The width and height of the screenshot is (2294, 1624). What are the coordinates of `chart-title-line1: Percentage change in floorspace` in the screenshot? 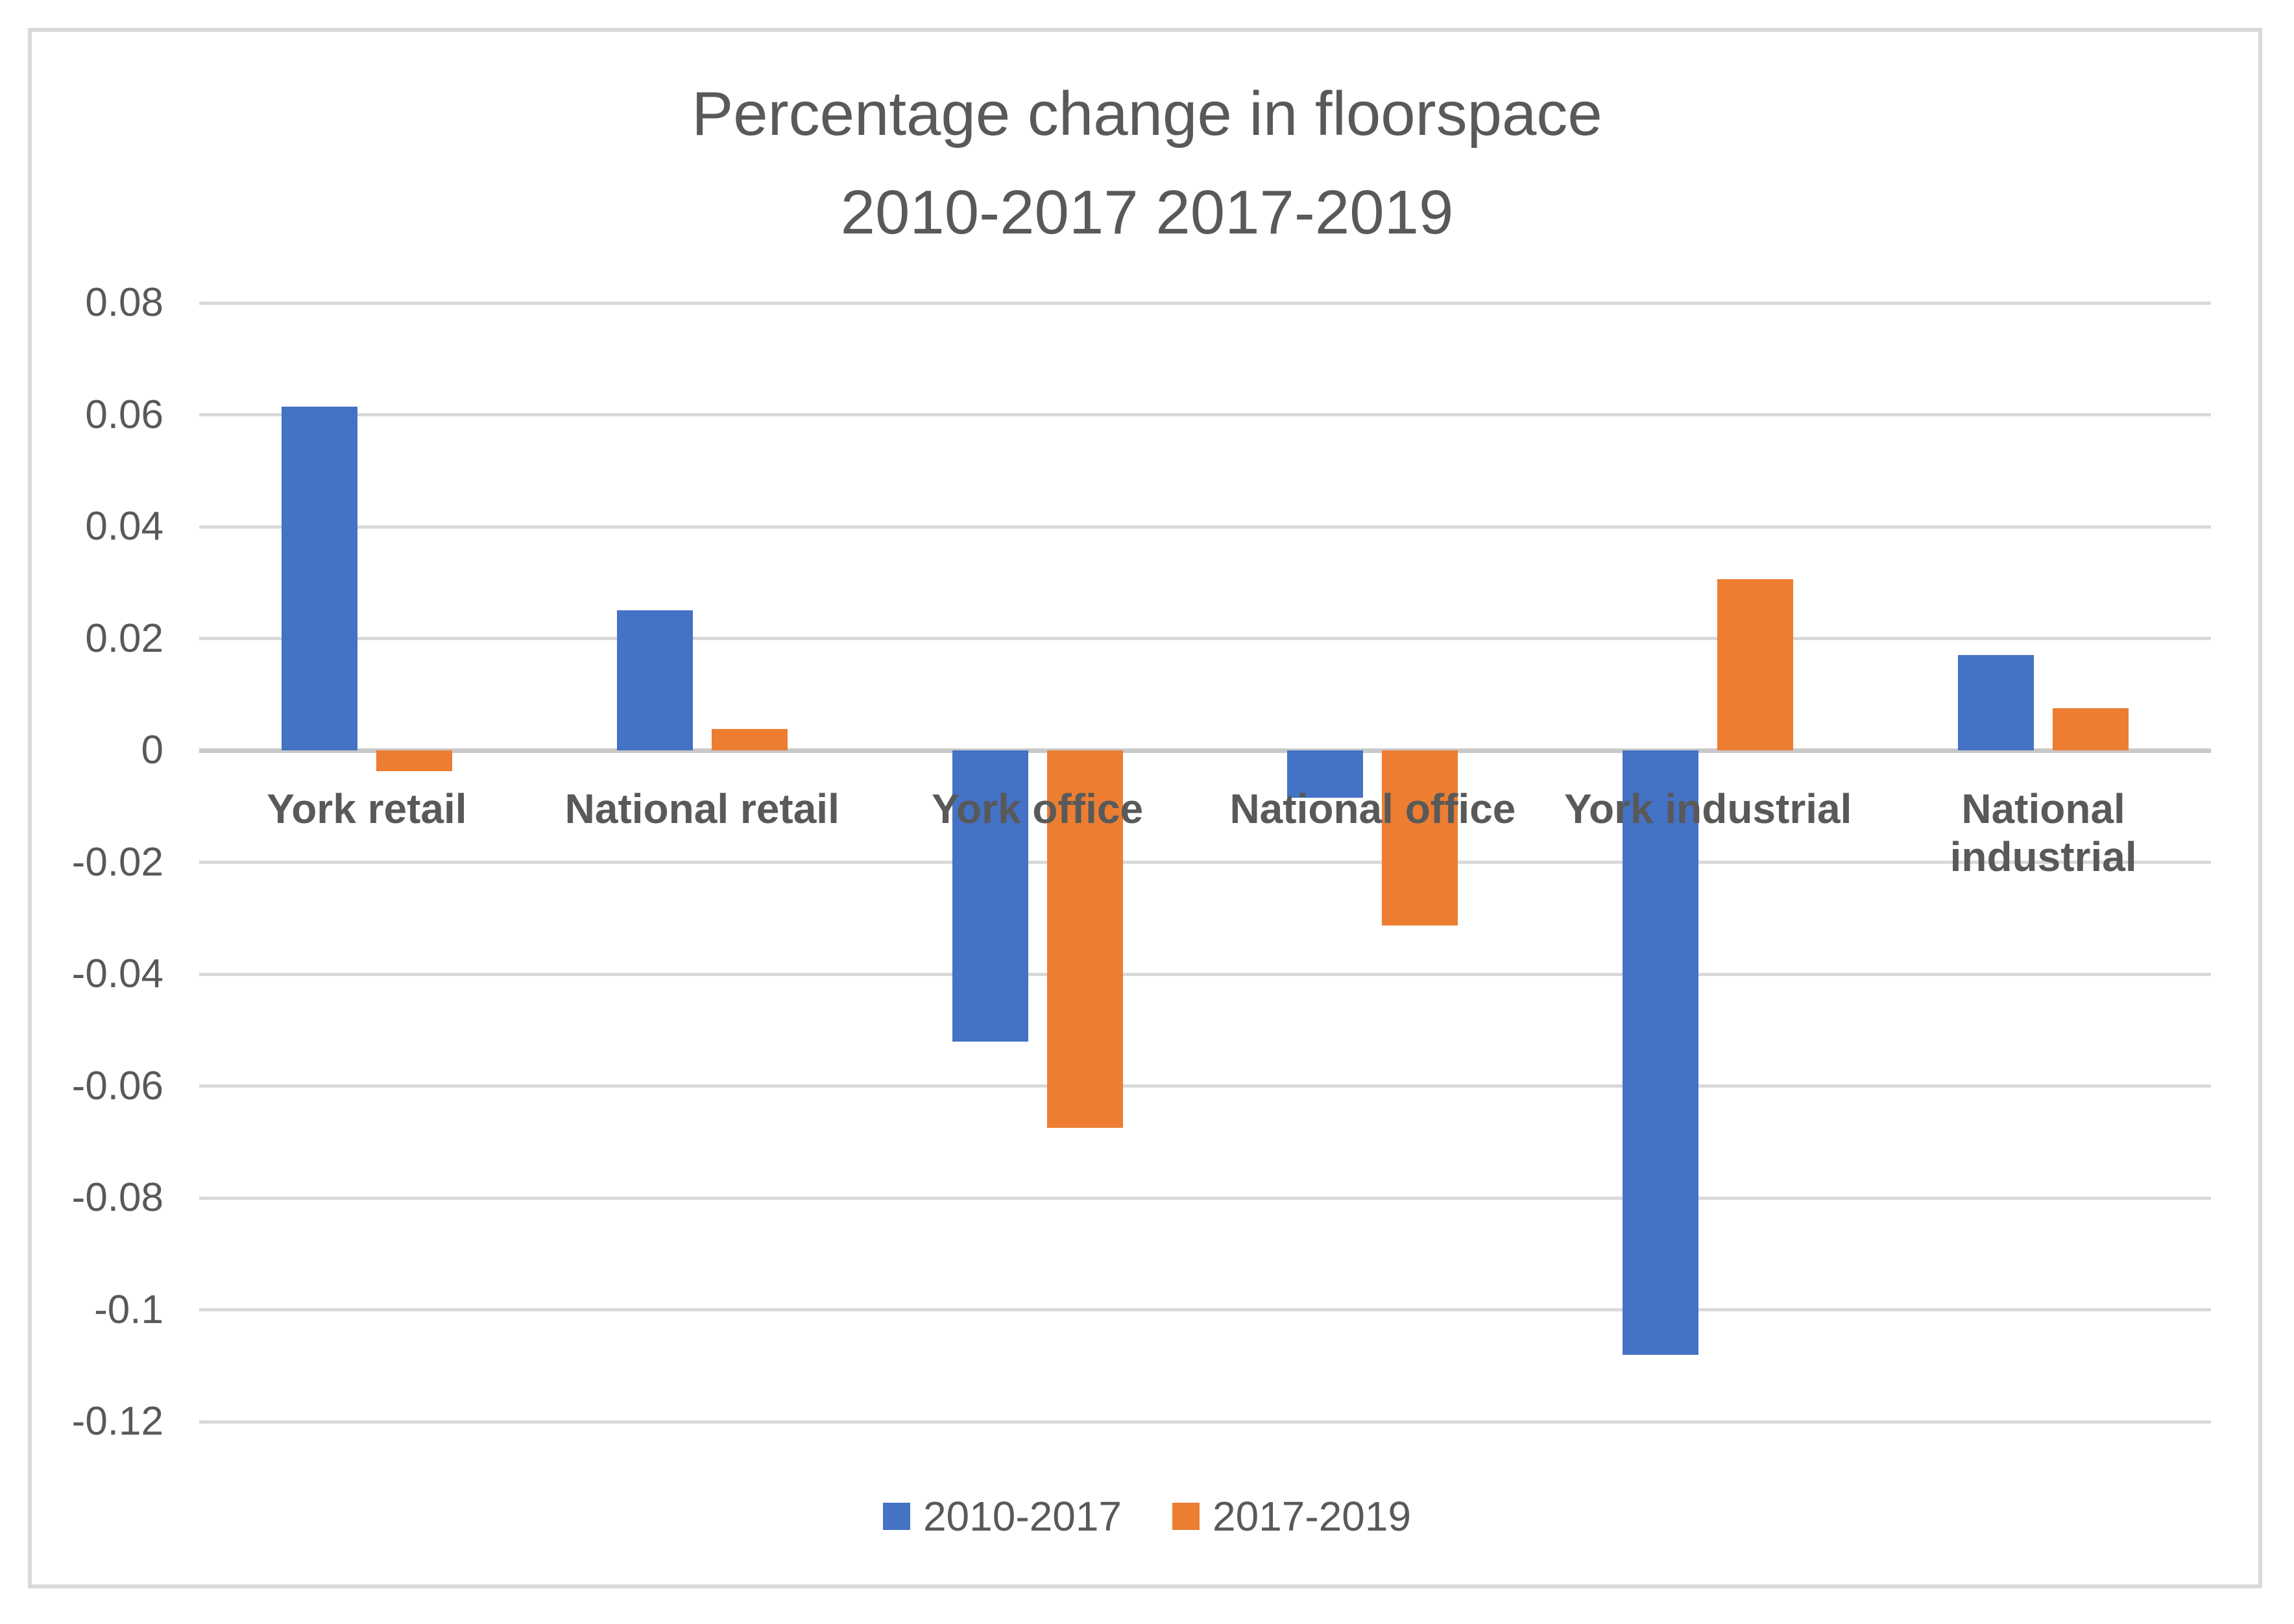 It's located at (1147, 114).